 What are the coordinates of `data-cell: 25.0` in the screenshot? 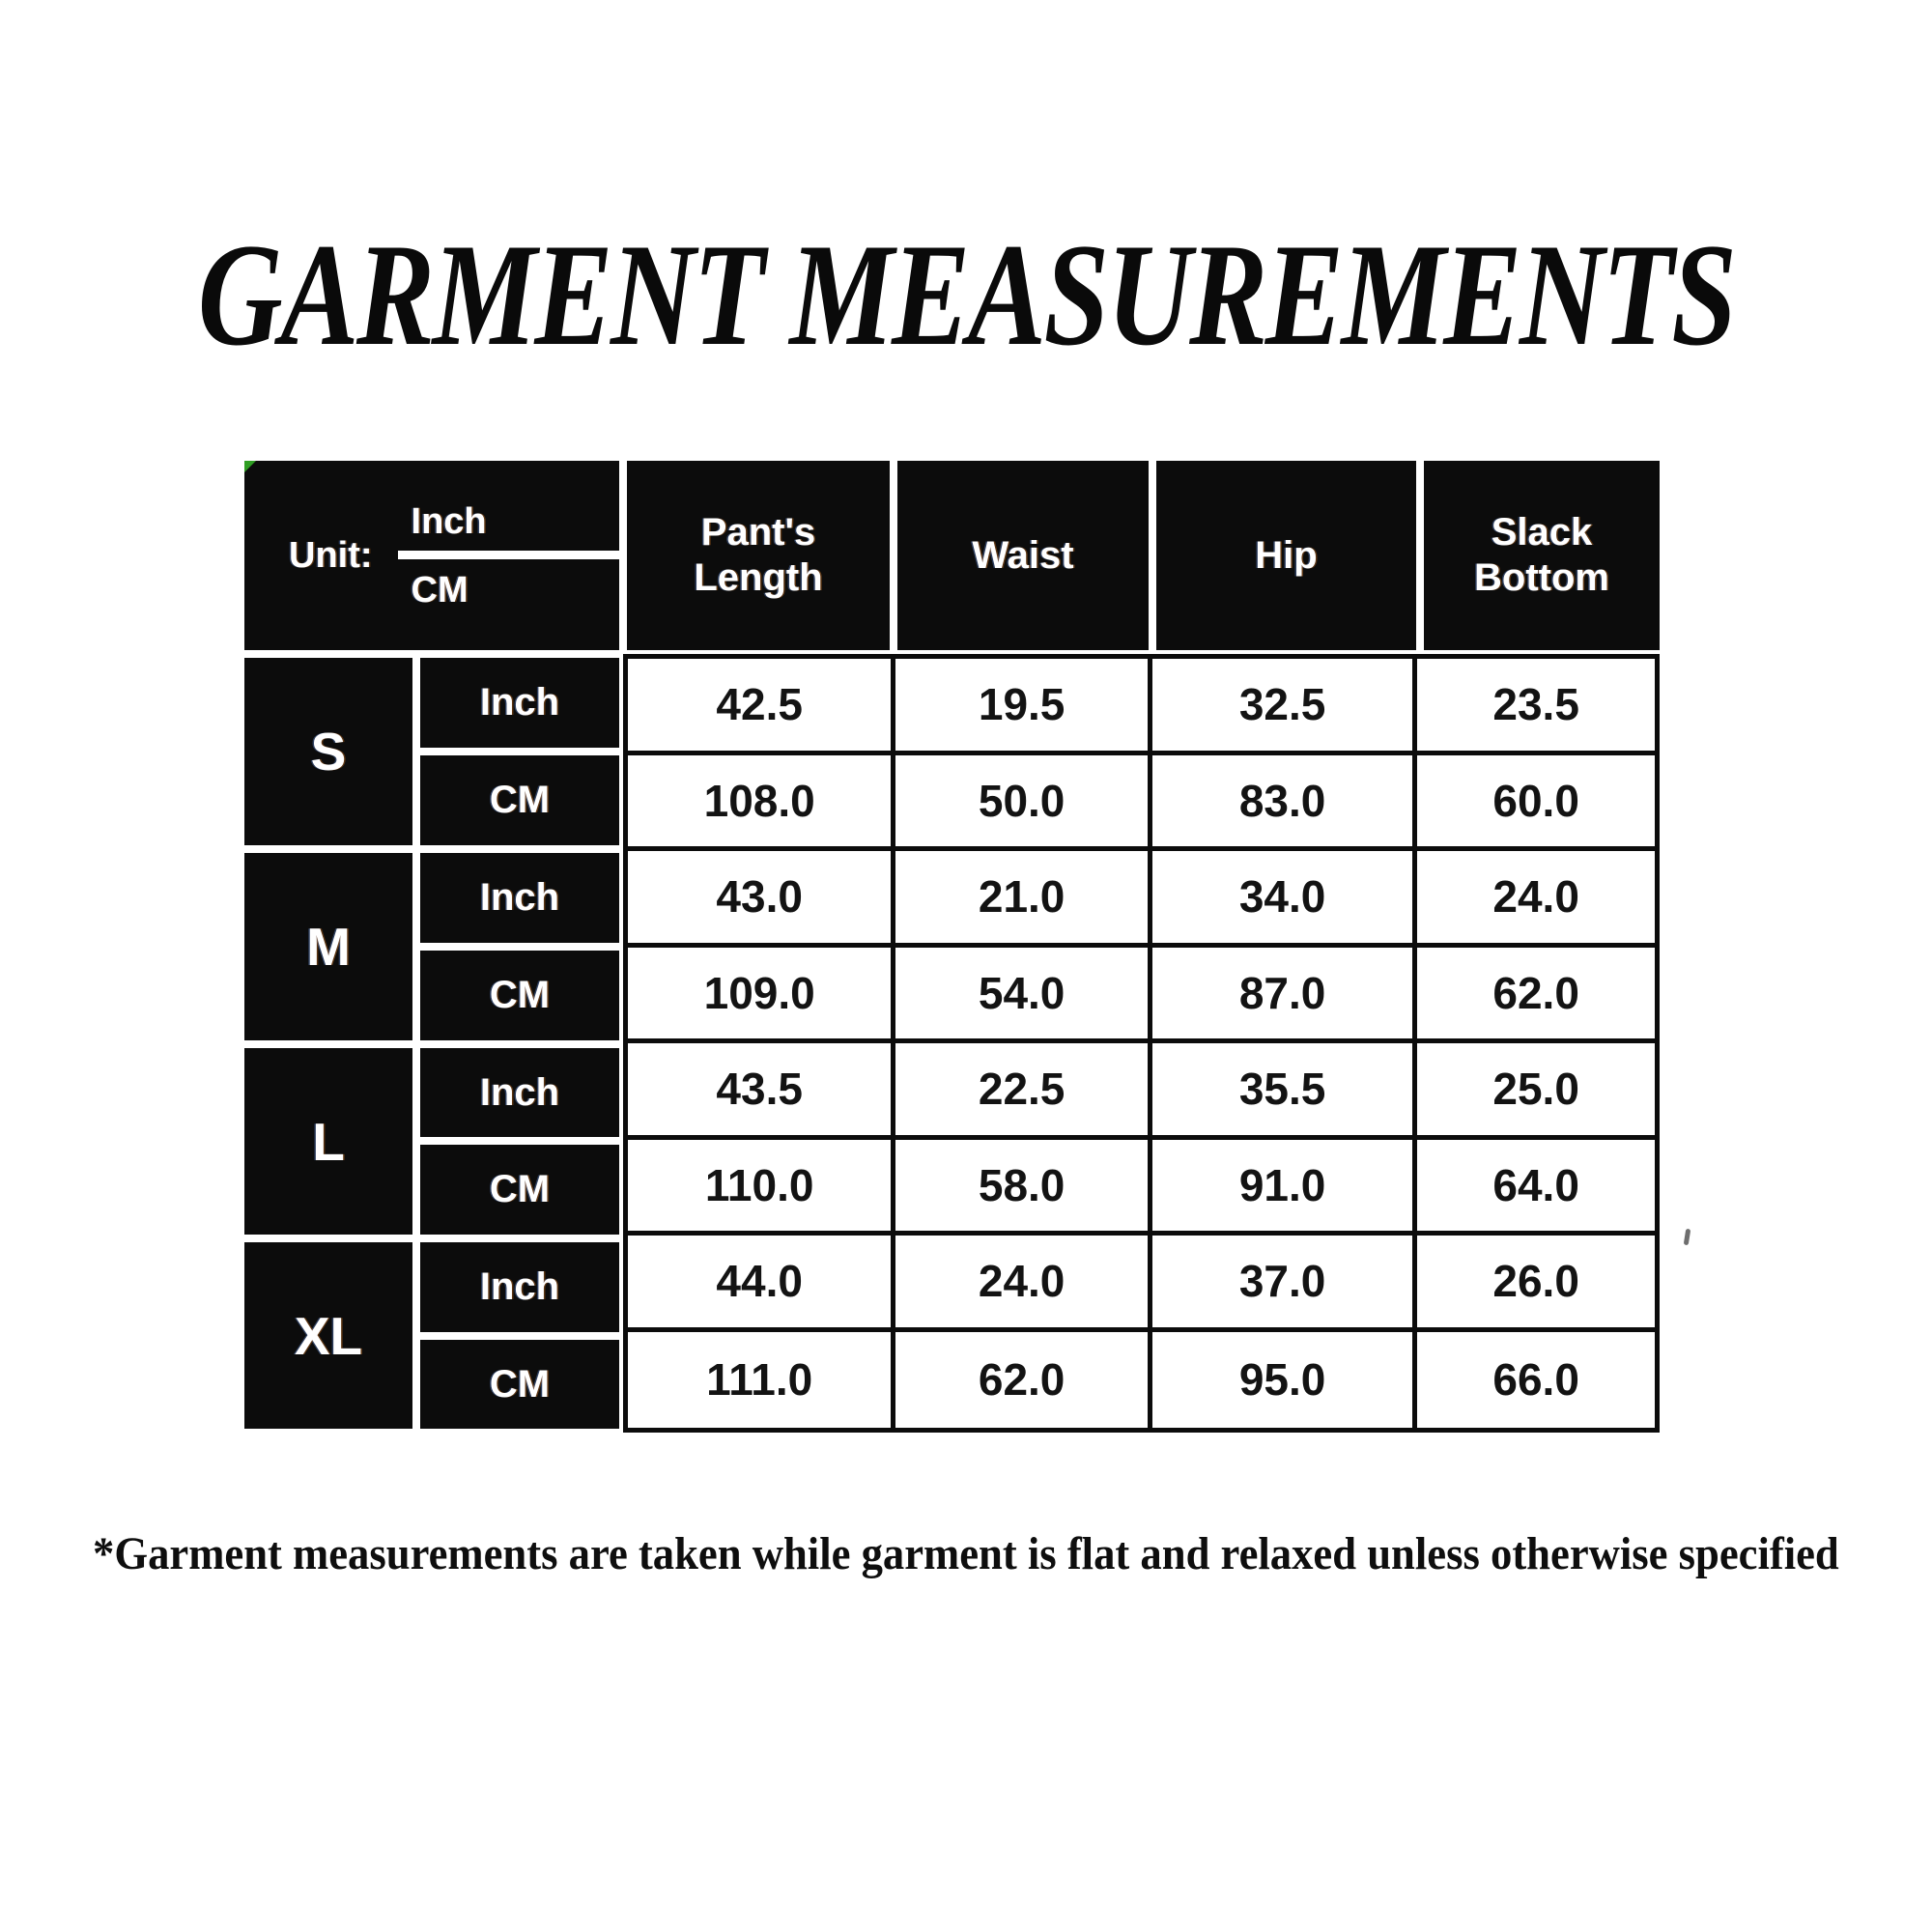 It's located at (1536, 1091).